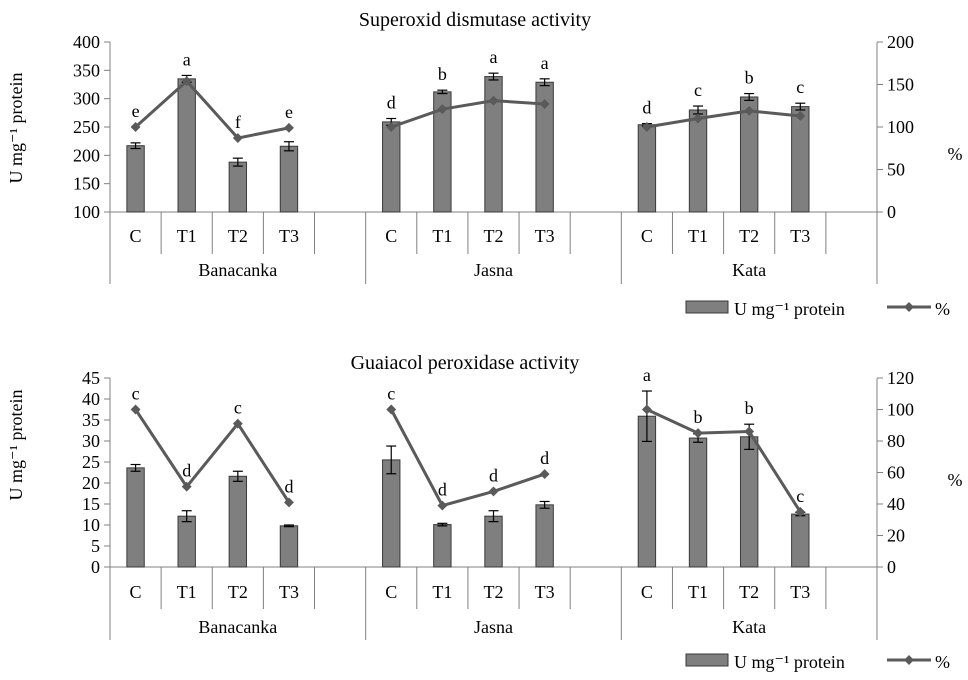 The height and width of the screenshot is (680, 968). What do you see at coordinates (238, 122) in the screenshot?
I see `significance-letter: f` at bounding box center [238, 122].